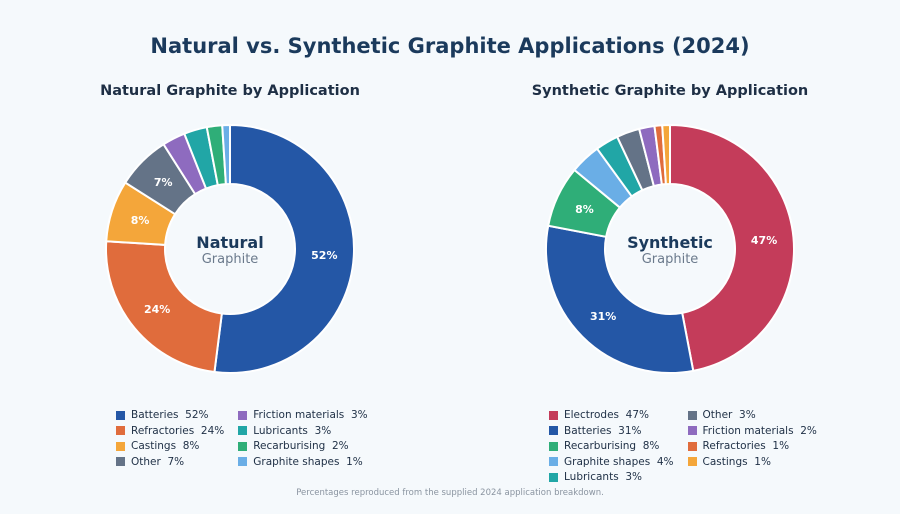 This screenshot has width=900, height=514. Describe the element at coordinates (736, 461) in the screenshot. I see `legend-label: Castings 1%` at that location.